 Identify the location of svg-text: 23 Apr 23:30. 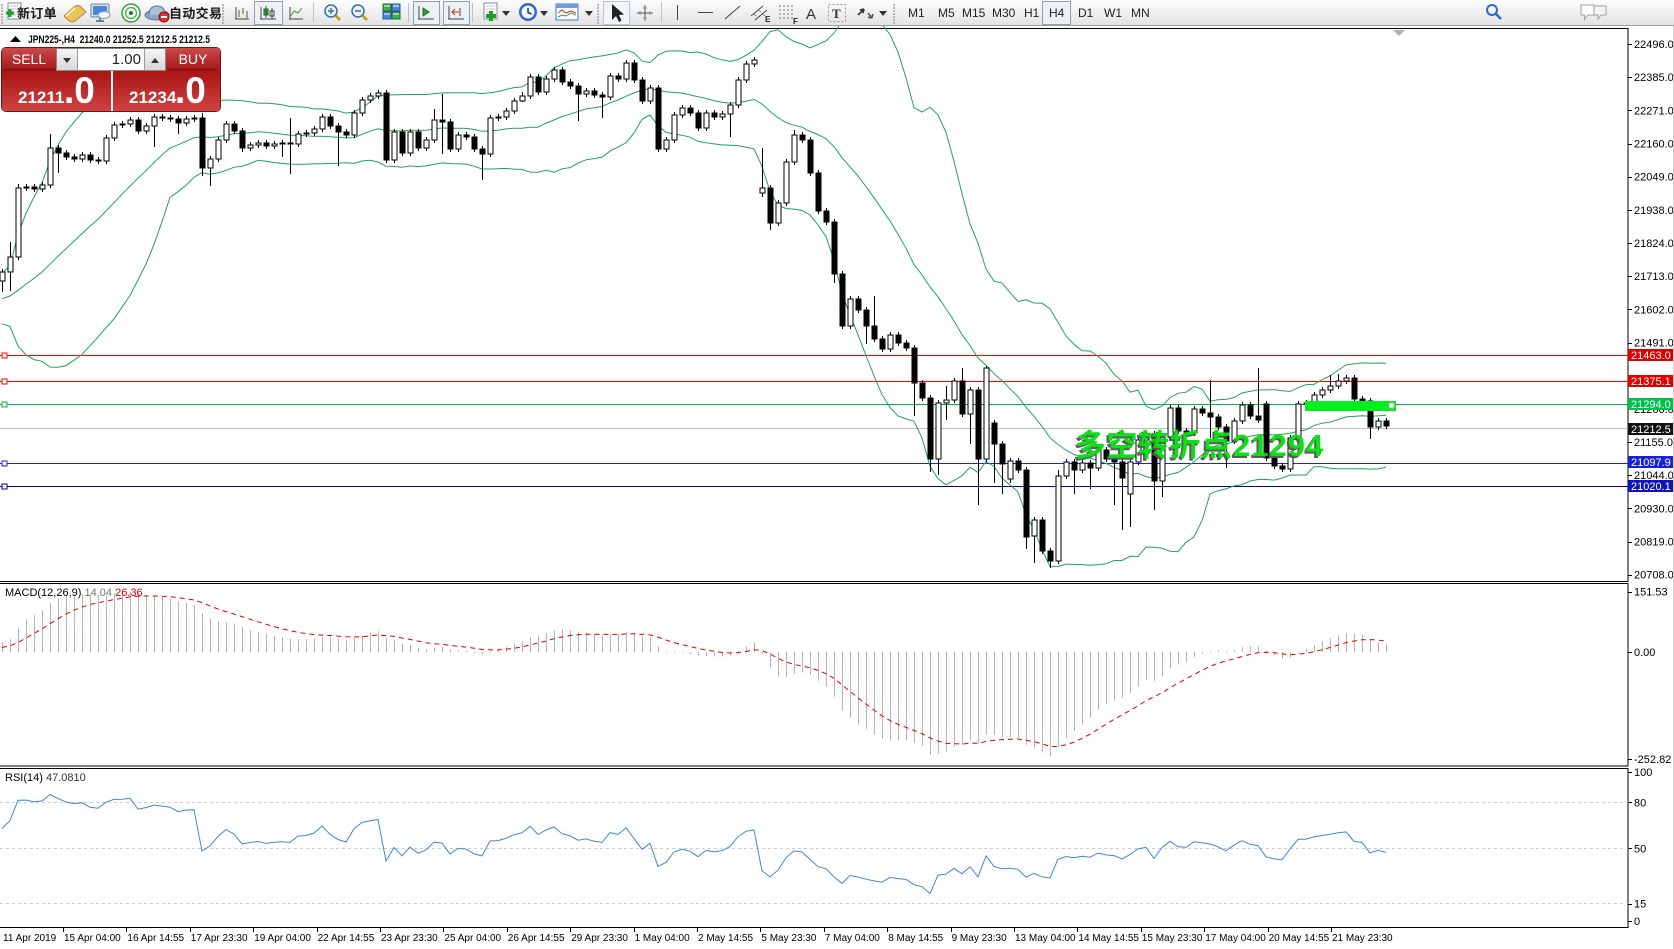
(409, 938).